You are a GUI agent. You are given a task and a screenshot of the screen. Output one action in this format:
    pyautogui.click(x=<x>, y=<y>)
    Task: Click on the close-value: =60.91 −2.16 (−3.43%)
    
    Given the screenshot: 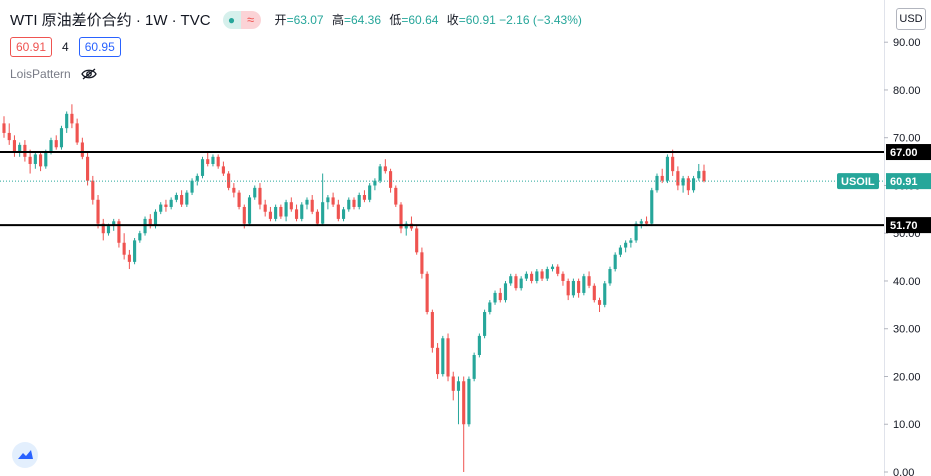 What is the action you would take?
    pyautogui.click(x=520, y=20)
    